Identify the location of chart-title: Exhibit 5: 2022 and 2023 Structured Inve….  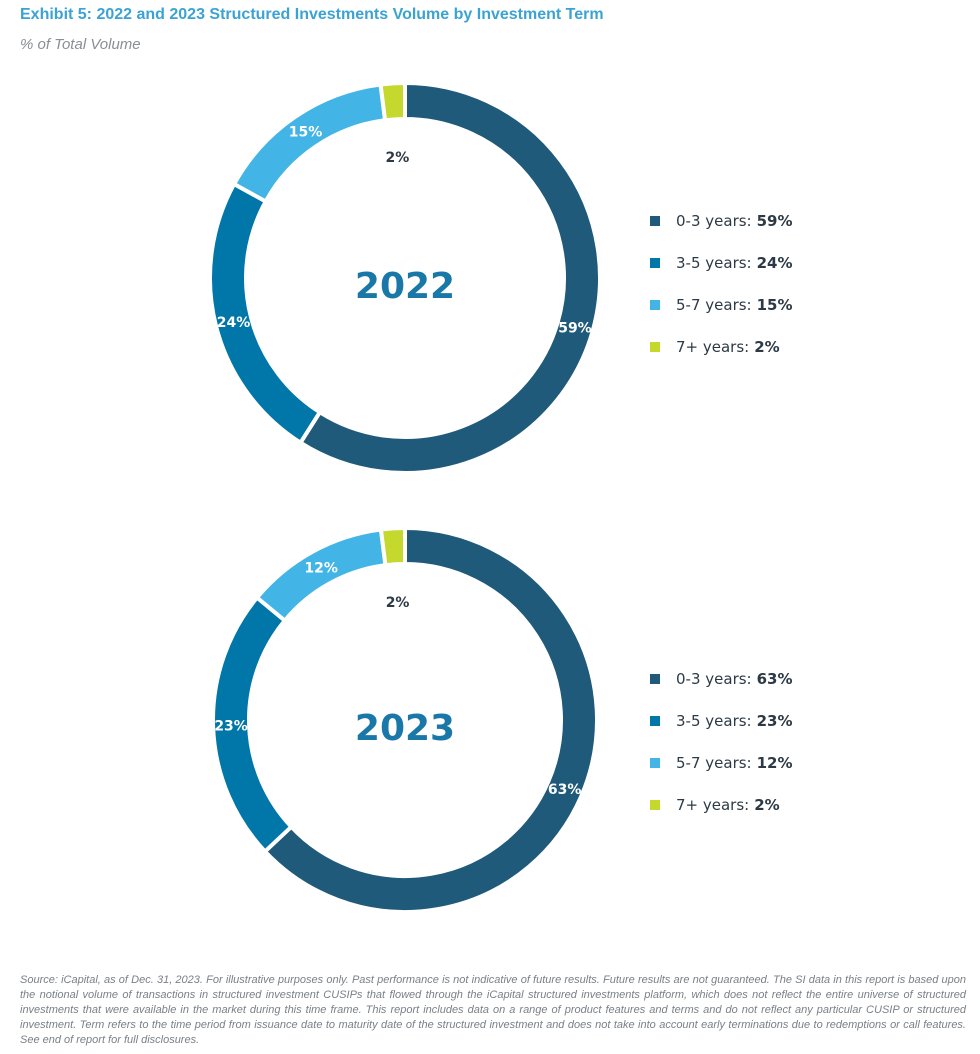
(312, 14).